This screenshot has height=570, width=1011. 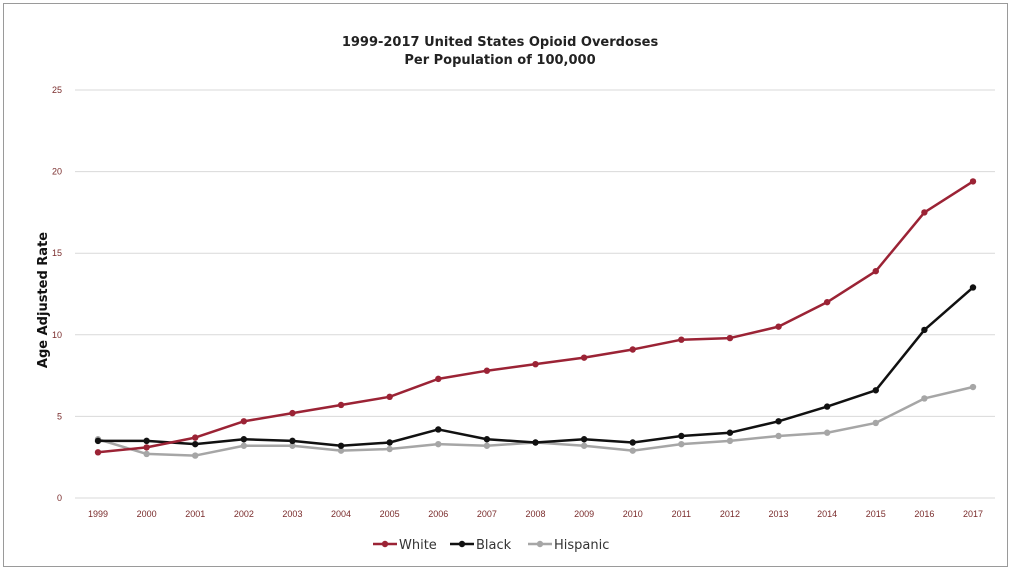 I want to click on chart-subtitle: Per Population of 100,000, so click(x=499, y=60).